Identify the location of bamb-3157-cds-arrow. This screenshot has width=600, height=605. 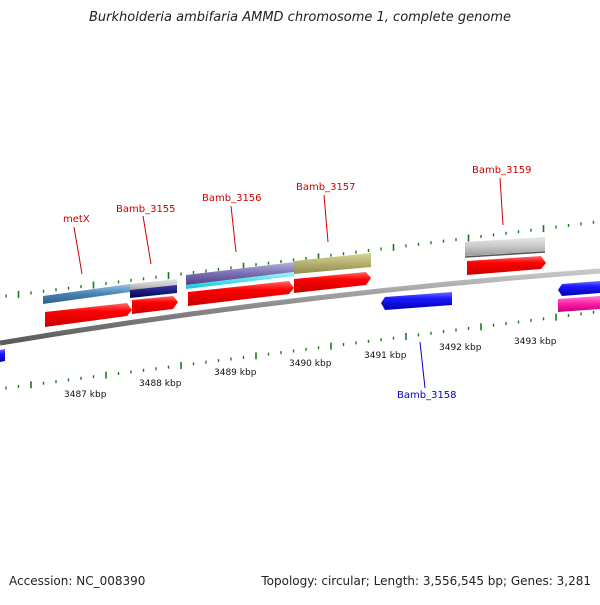
(332, 282).